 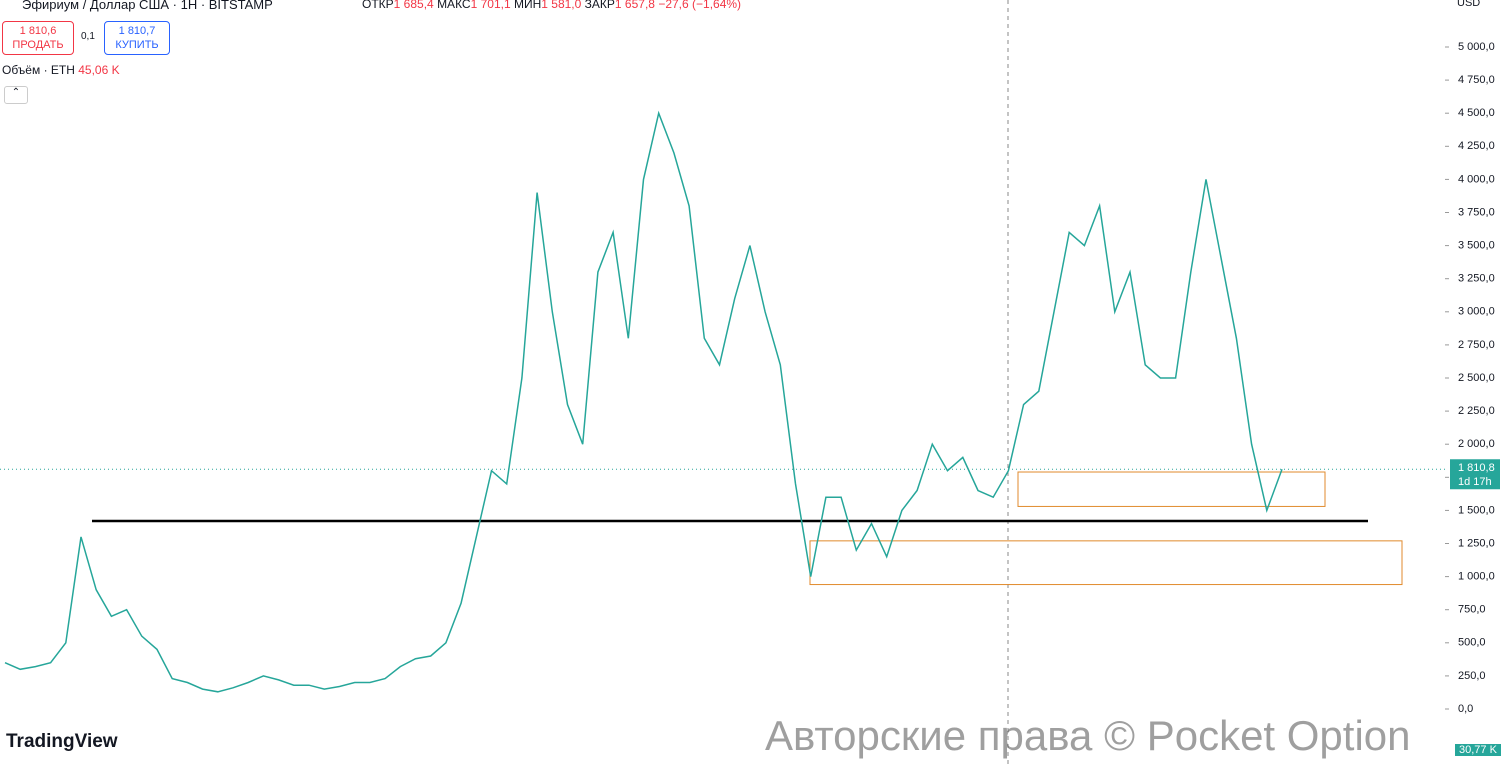 I want to click on countdown: 1d 17h, so click(x=1475, y=482).